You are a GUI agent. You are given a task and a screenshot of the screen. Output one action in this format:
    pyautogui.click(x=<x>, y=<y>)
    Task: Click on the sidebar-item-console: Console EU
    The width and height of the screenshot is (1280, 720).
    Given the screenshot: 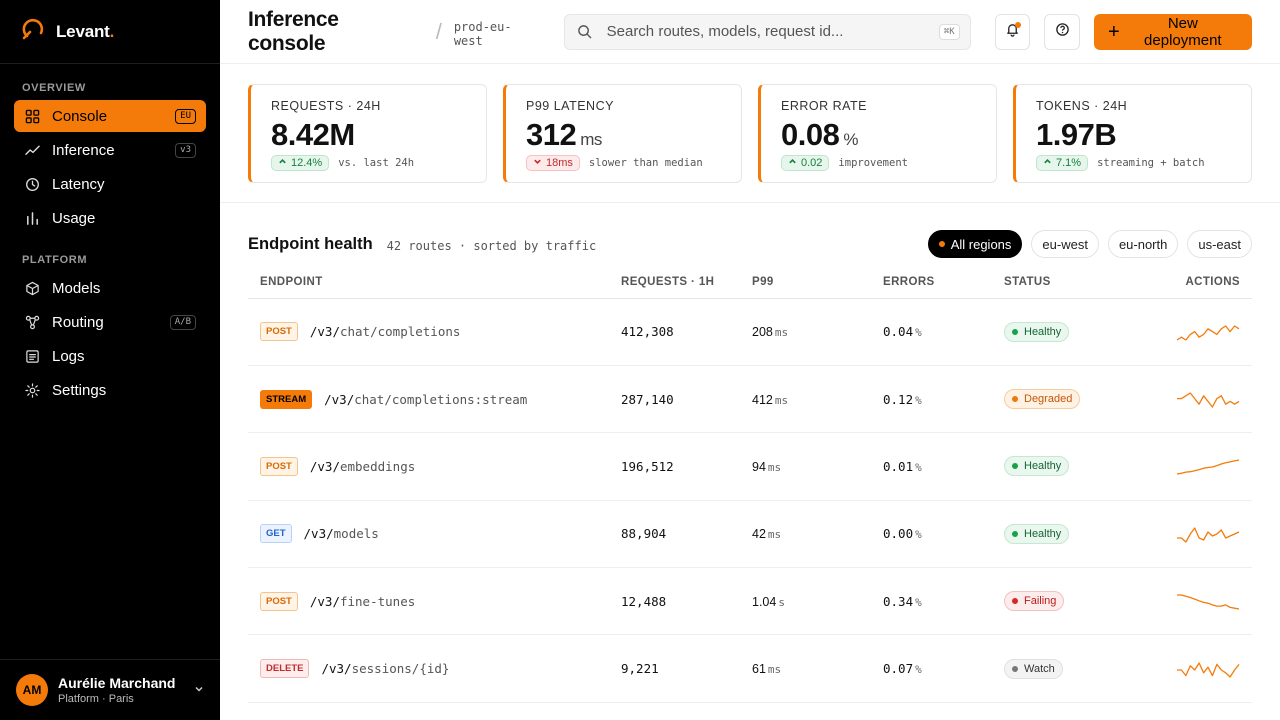 What is the action you would take?
    pyautogui.click(x=110, y=116)
    